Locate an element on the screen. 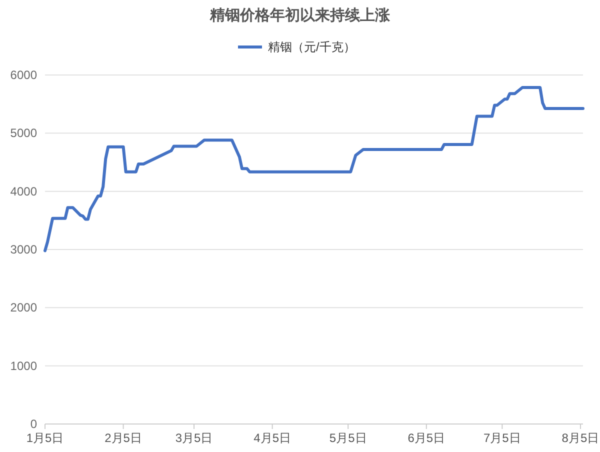  y-tick-label: 1000 is located at coordinates (24, 365).